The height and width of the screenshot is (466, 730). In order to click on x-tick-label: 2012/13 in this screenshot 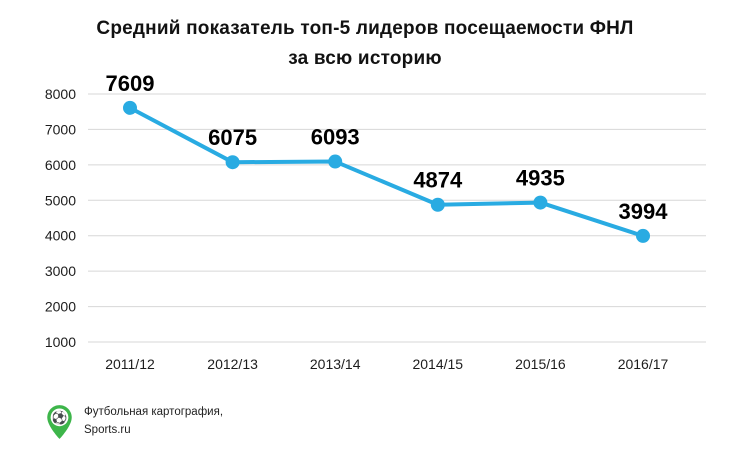, I will do `click(232, 364)`.